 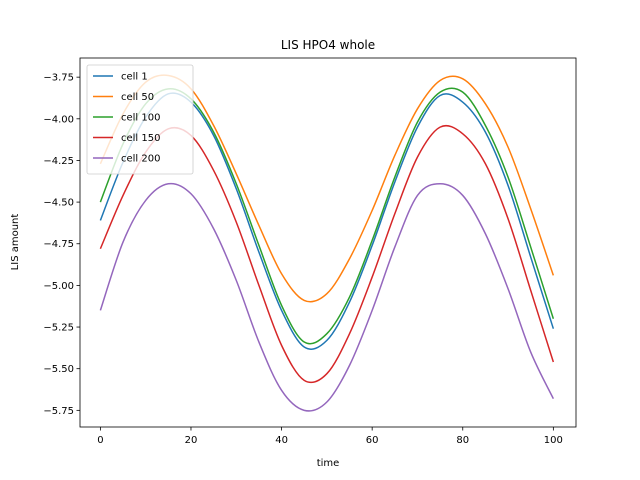 I want to click on legend-label: cell 50, so click(x=137, y=97).